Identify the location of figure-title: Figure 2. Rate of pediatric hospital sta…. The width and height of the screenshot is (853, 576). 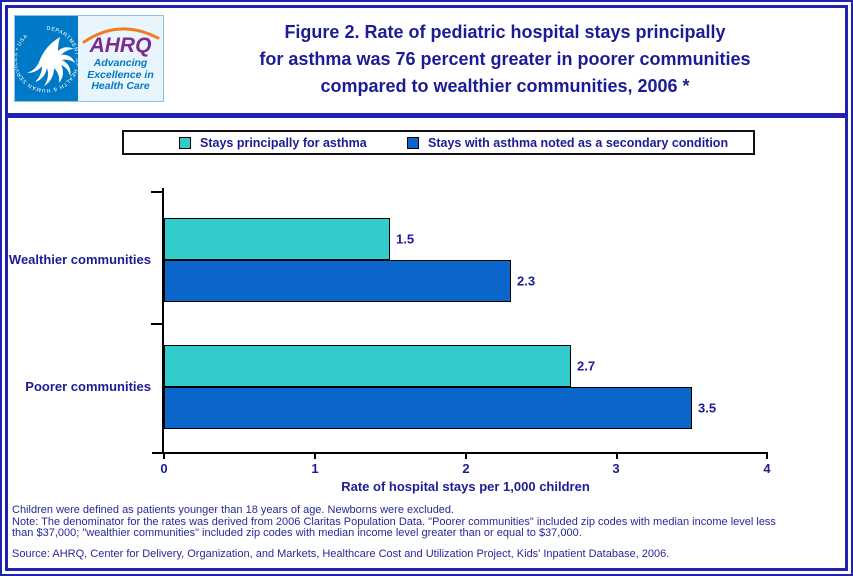
(505, 59).